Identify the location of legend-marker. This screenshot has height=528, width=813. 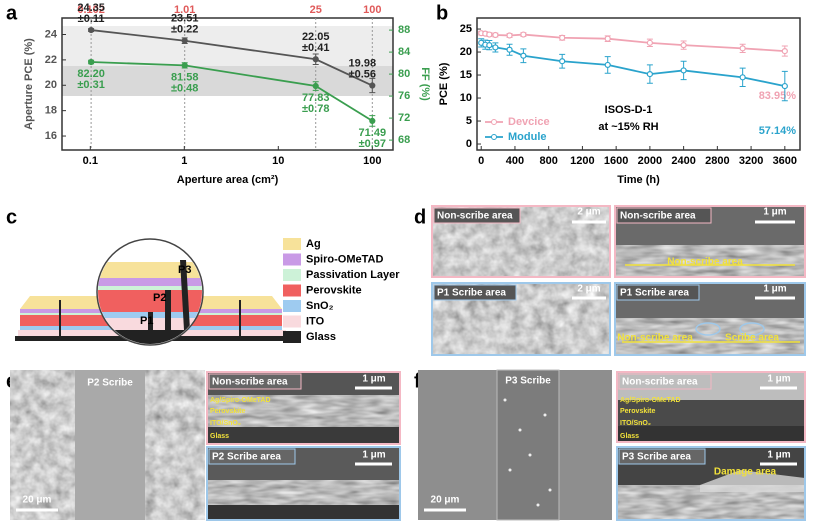
(494, 137).